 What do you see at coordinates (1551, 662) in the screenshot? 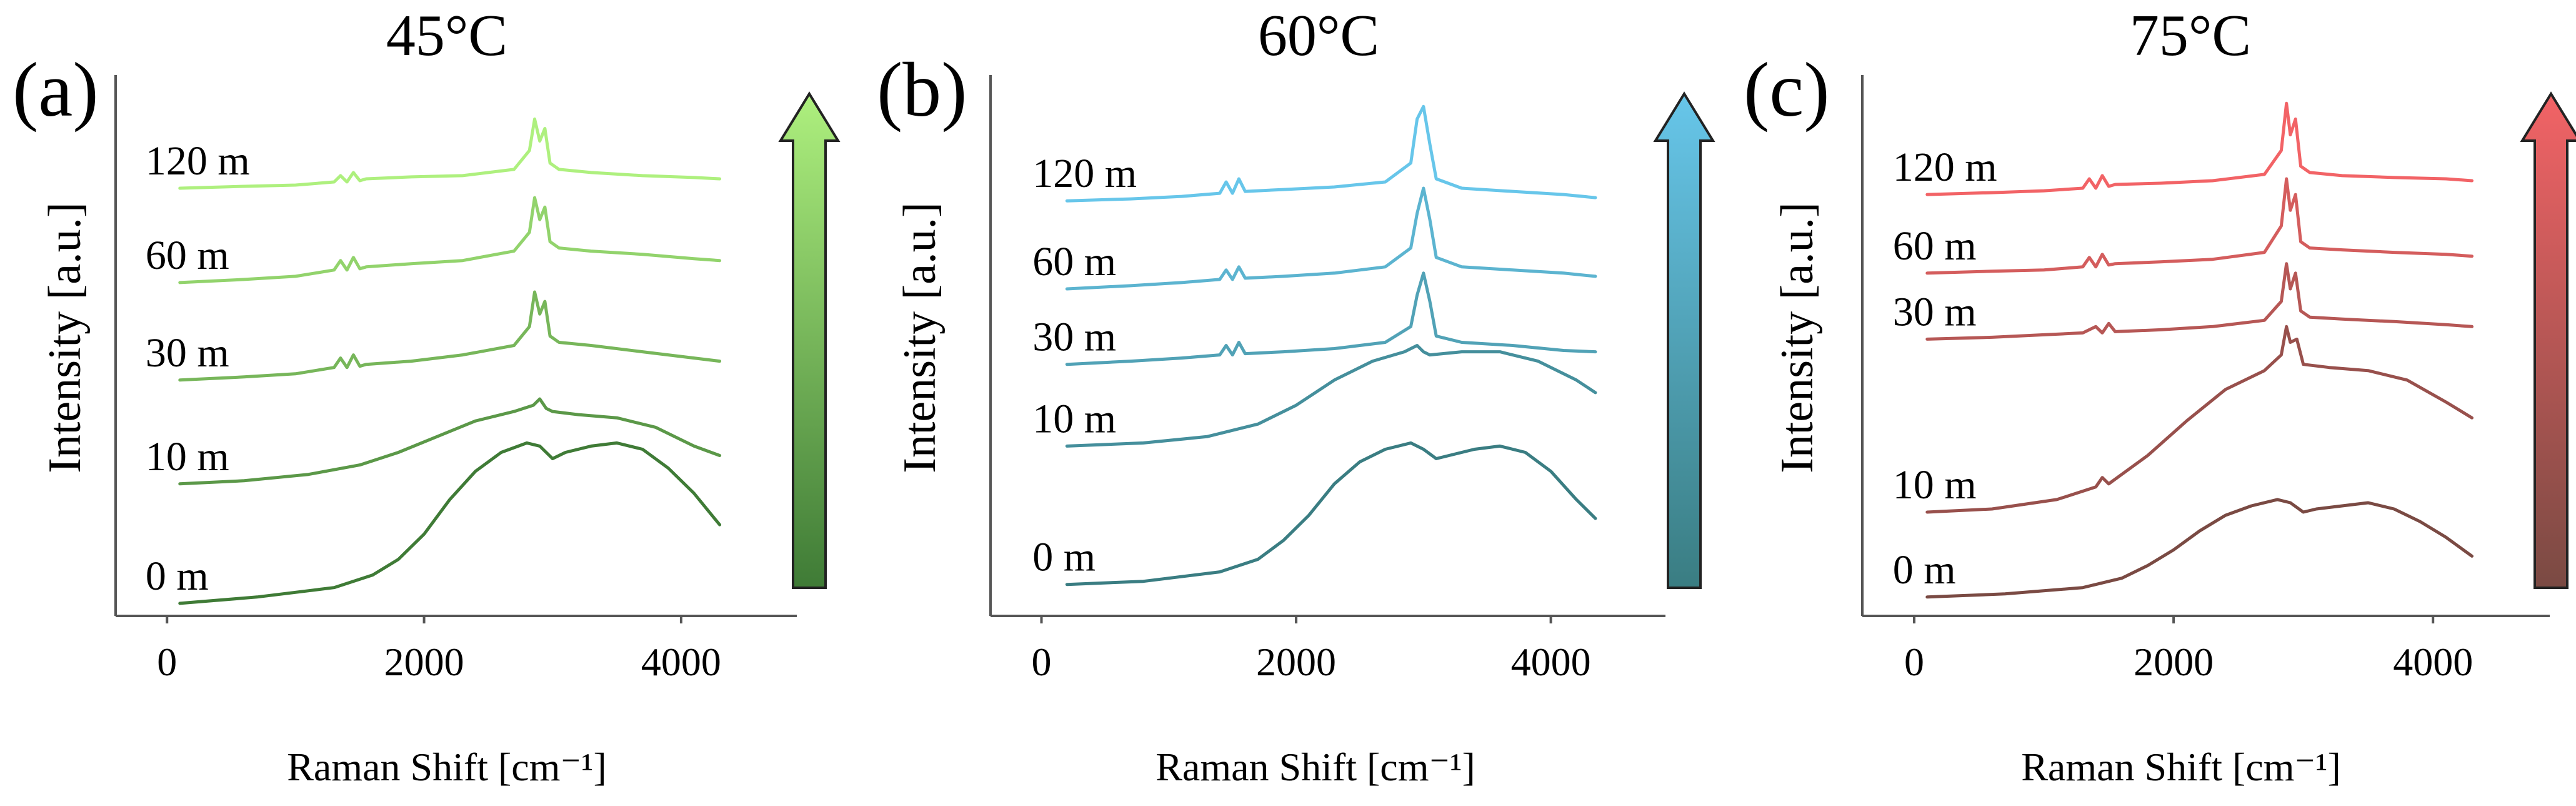
I see `panel-b-x-tick-label: 4000` at bounding box center [1551, 662].